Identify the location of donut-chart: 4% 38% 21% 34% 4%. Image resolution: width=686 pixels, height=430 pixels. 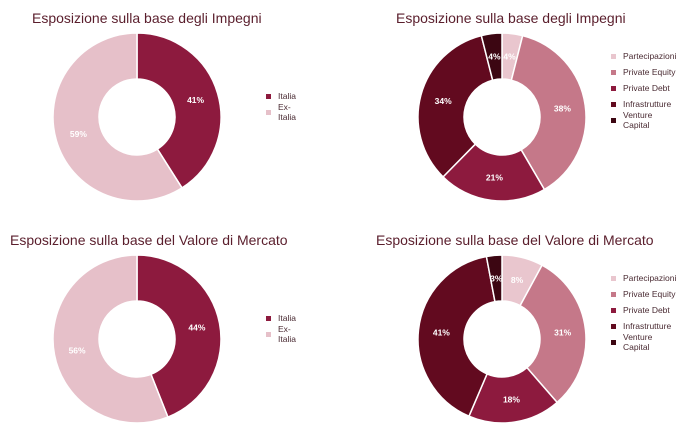
(502, 117).